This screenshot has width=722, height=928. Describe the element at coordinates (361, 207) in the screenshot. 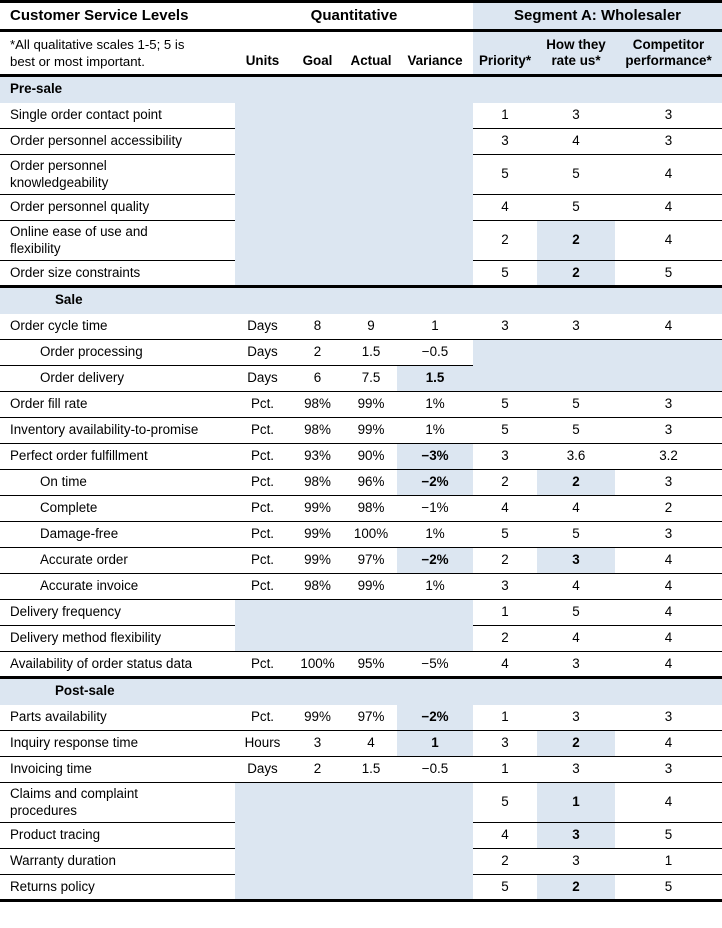

I see `table-row: Order personnel quality 4 5 4` at that location.